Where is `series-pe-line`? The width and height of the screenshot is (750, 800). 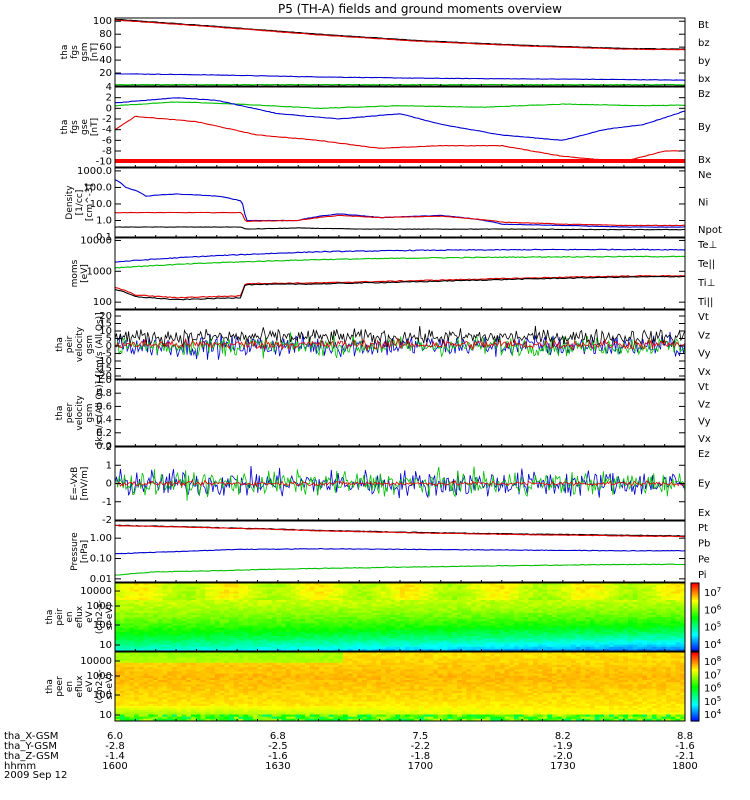 series-pe-line is located at coordinates (400, 569).